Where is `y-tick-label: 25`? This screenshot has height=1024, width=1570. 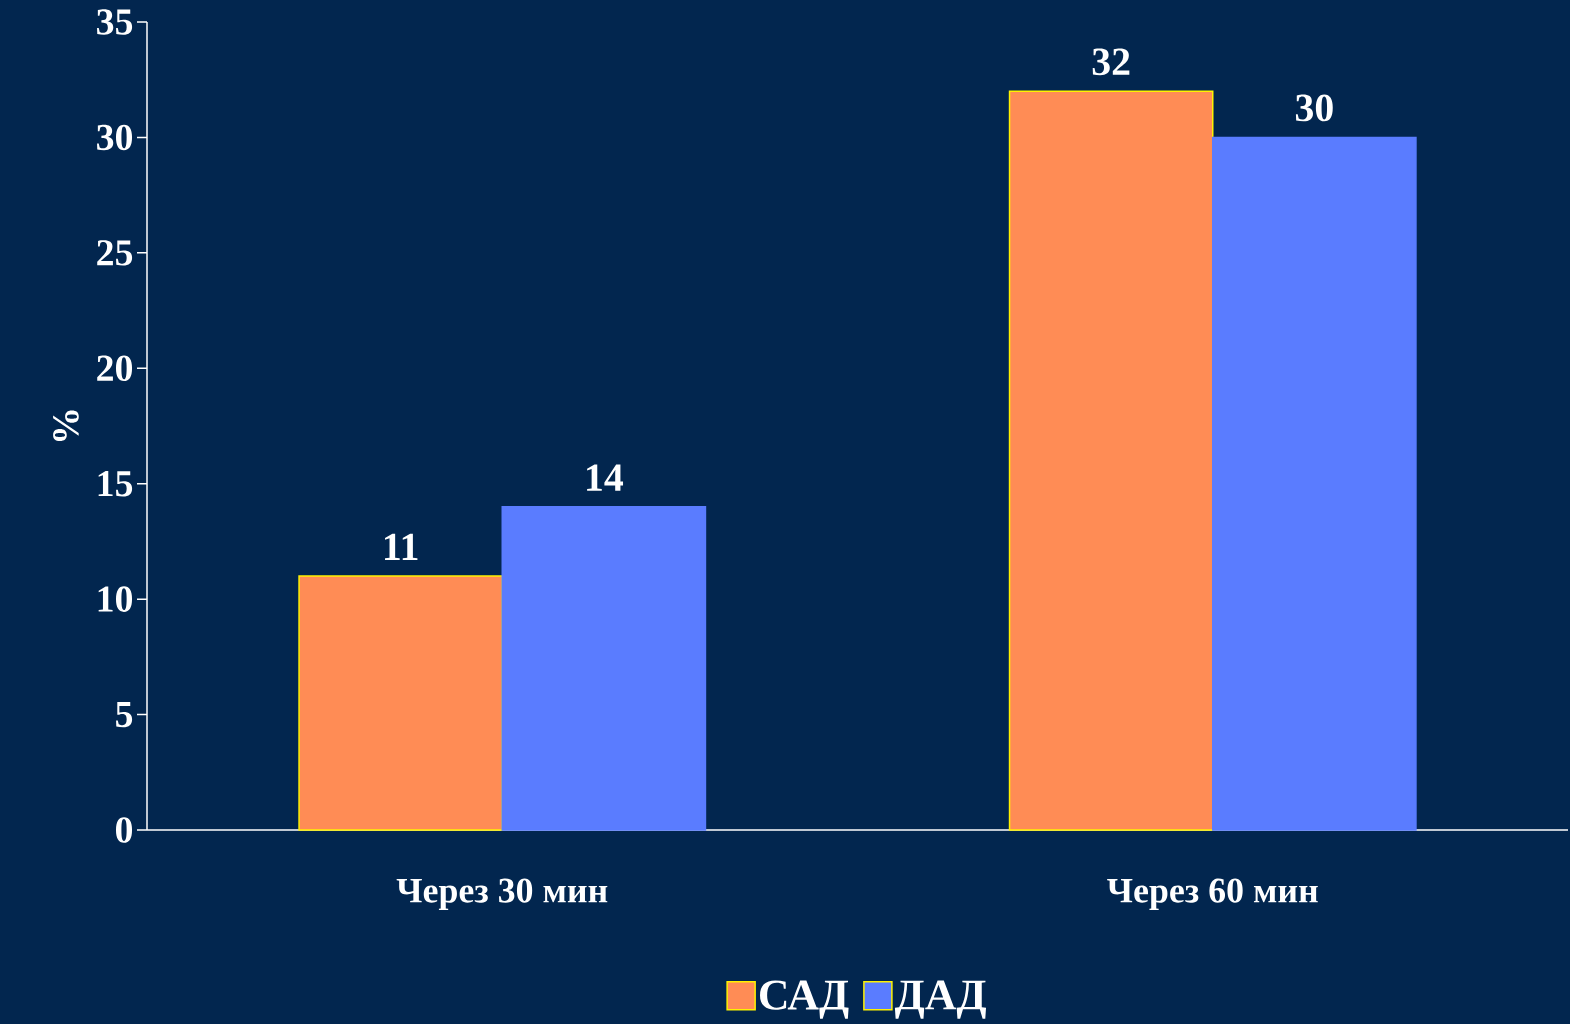 y-tick-label: 25 is located at coordinates (115, 253).